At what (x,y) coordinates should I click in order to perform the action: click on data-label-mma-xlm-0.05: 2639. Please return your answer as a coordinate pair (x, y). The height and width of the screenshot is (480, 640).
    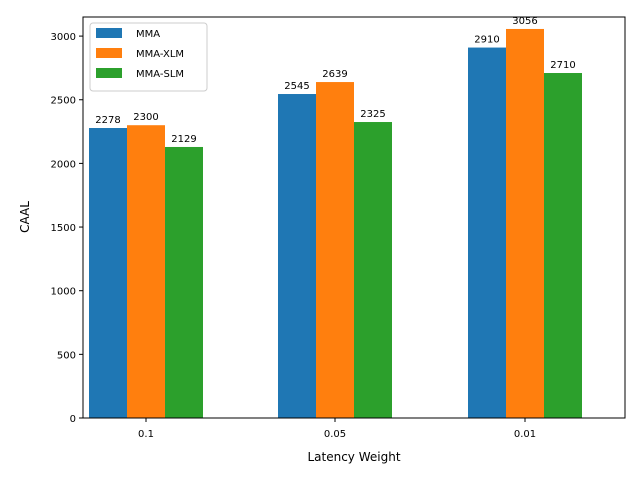
    Looking at the image, I should click on (334, 74).